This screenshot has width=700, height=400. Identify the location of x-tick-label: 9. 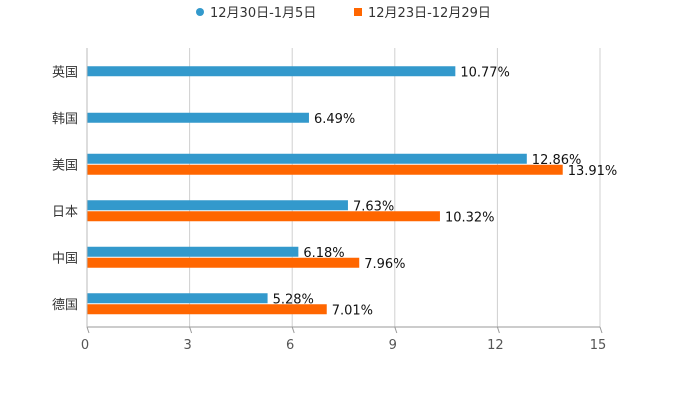
(393, 345).